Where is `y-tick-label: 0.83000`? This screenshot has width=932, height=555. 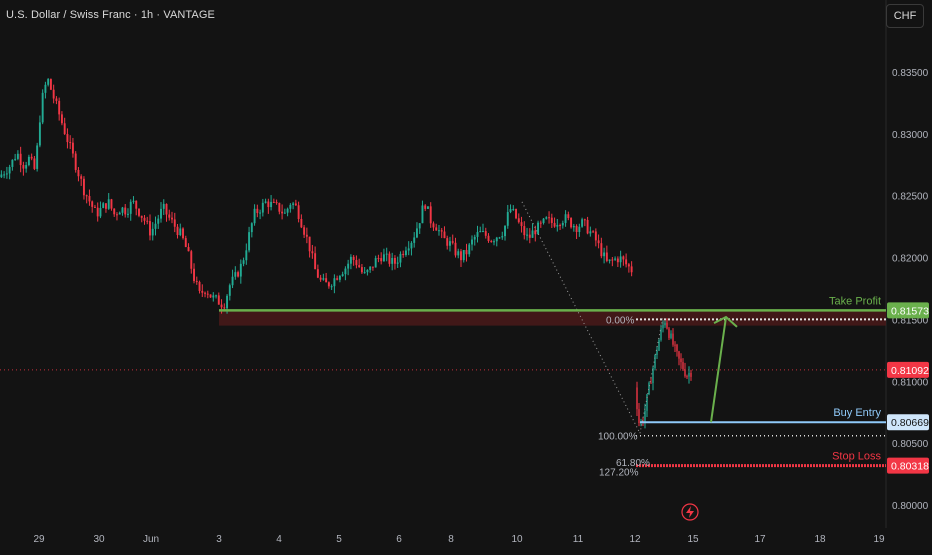 y-tick-label: 0.83000 is located at coordinates (910, 135).